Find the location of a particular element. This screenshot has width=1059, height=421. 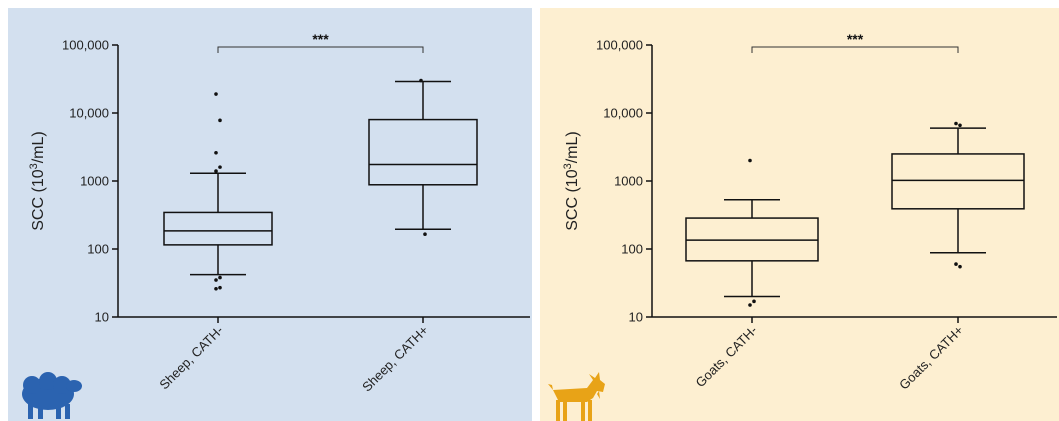

goat-body is located at coordinates (579, 387).